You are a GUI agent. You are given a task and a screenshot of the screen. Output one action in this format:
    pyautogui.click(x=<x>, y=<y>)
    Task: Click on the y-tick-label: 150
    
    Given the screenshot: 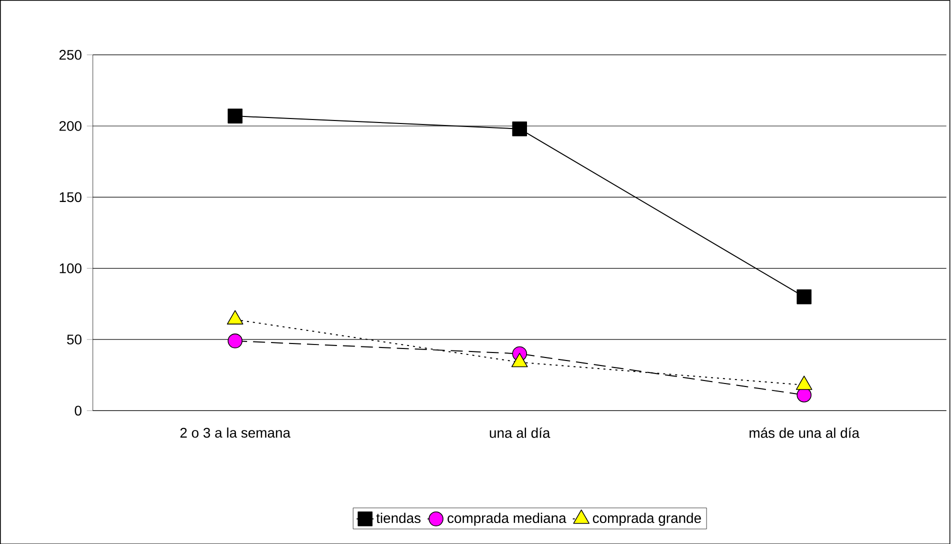 What is the action you would take?
    pyautogui.click(x=71, y=197)
    